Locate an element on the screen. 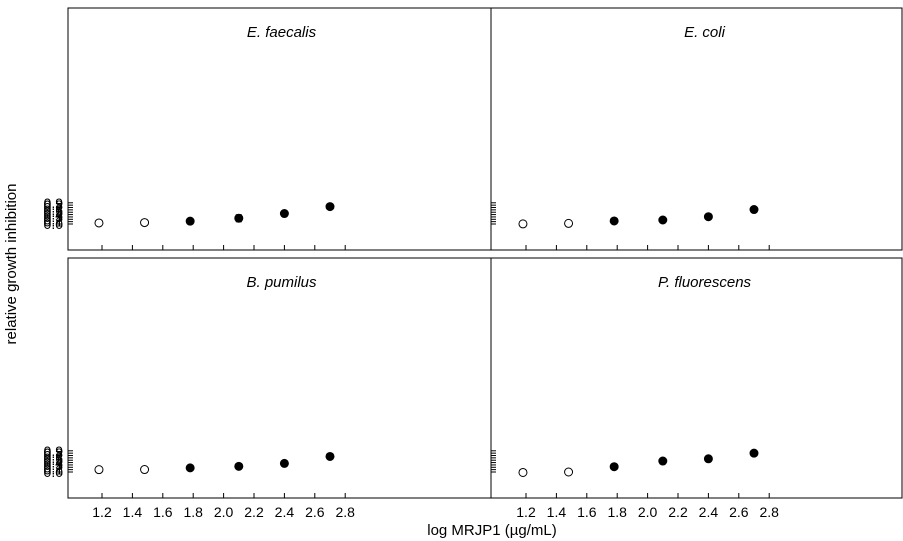 Image resolution: width=903 pixels, height=541 pixels. panel-title: B. pumilus is located at coordinates (281, 282).